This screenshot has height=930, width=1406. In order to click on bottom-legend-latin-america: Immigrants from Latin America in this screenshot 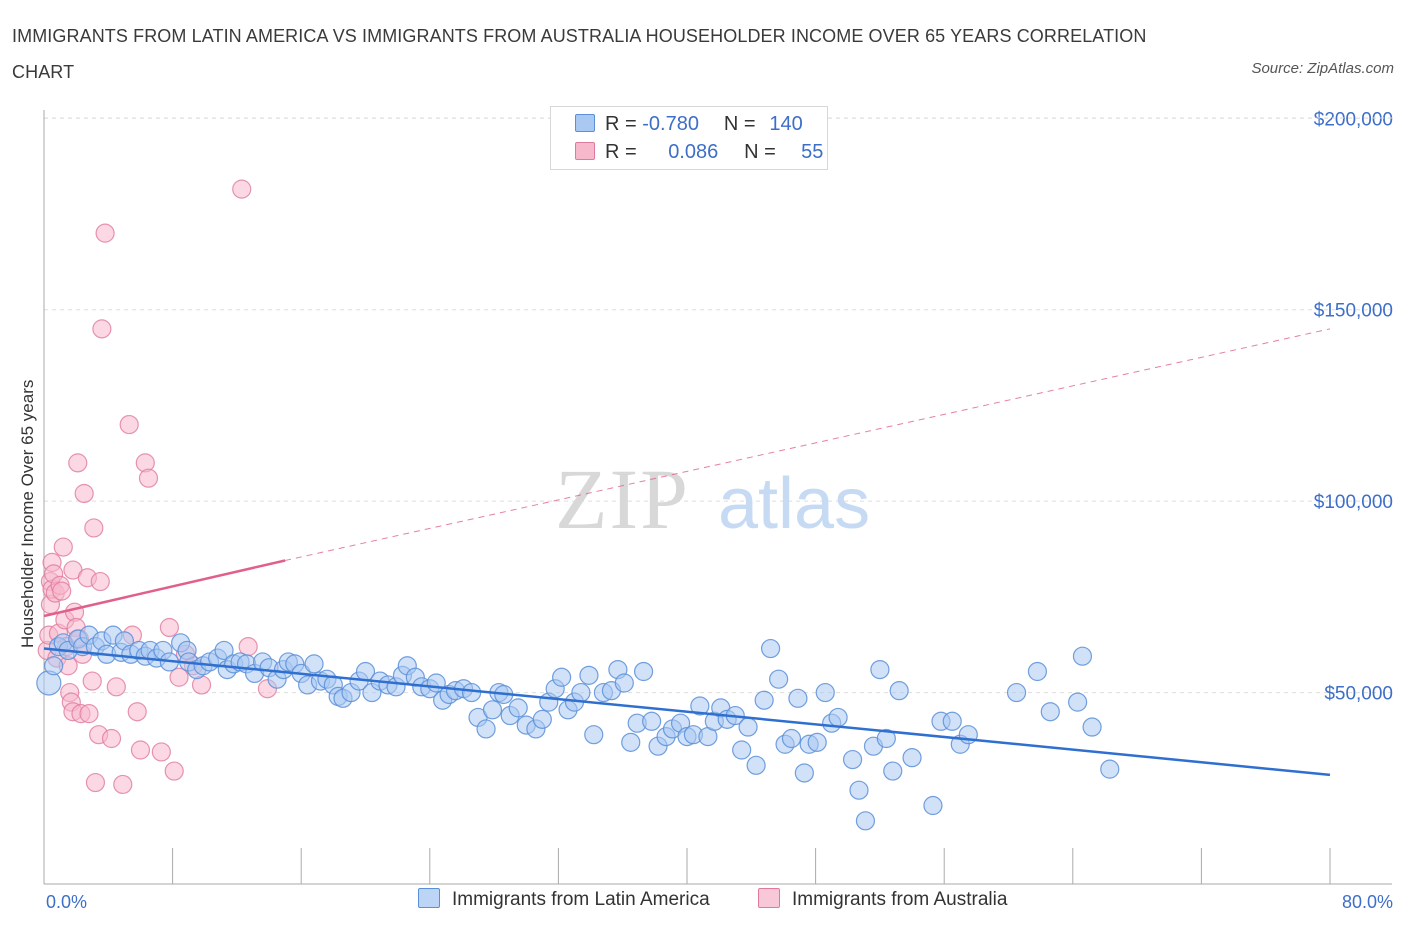, I will do `click(564, 899)`.